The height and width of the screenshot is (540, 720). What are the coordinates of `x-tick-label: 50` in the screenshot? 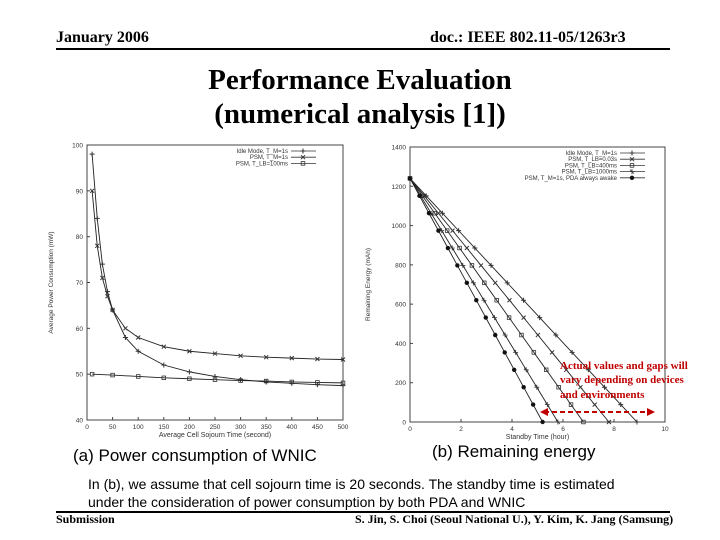 It's located at (113, 427).